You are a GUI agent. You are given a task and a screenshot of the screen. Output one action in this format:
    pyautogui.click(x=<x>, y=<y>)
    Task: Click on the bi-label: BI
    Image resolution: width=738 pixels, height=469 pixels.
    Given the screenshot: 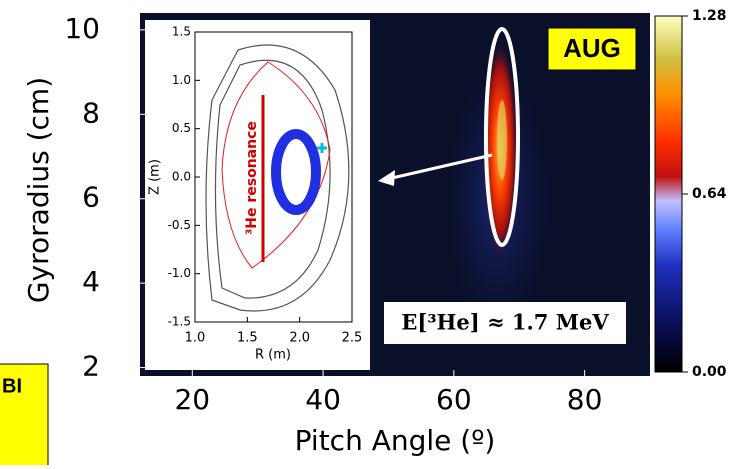 What is the action you would take?
    pyautogui.click(x=12, y=386)
    